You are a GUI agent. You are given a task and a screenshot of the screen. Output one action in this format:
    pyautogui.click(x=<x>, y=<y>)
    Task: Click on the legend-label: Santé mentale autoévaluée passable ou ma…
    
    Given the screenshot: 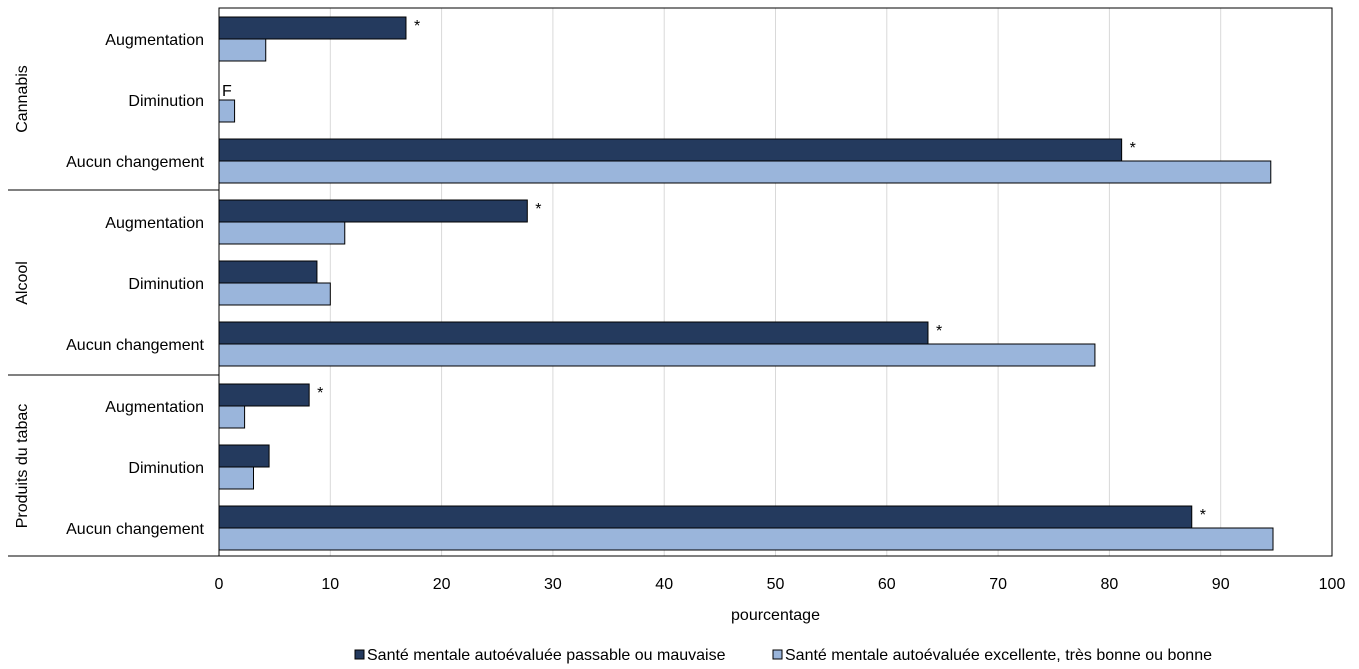 What is the action you would take?
    pyautogui.click(x=546, y=655)
    